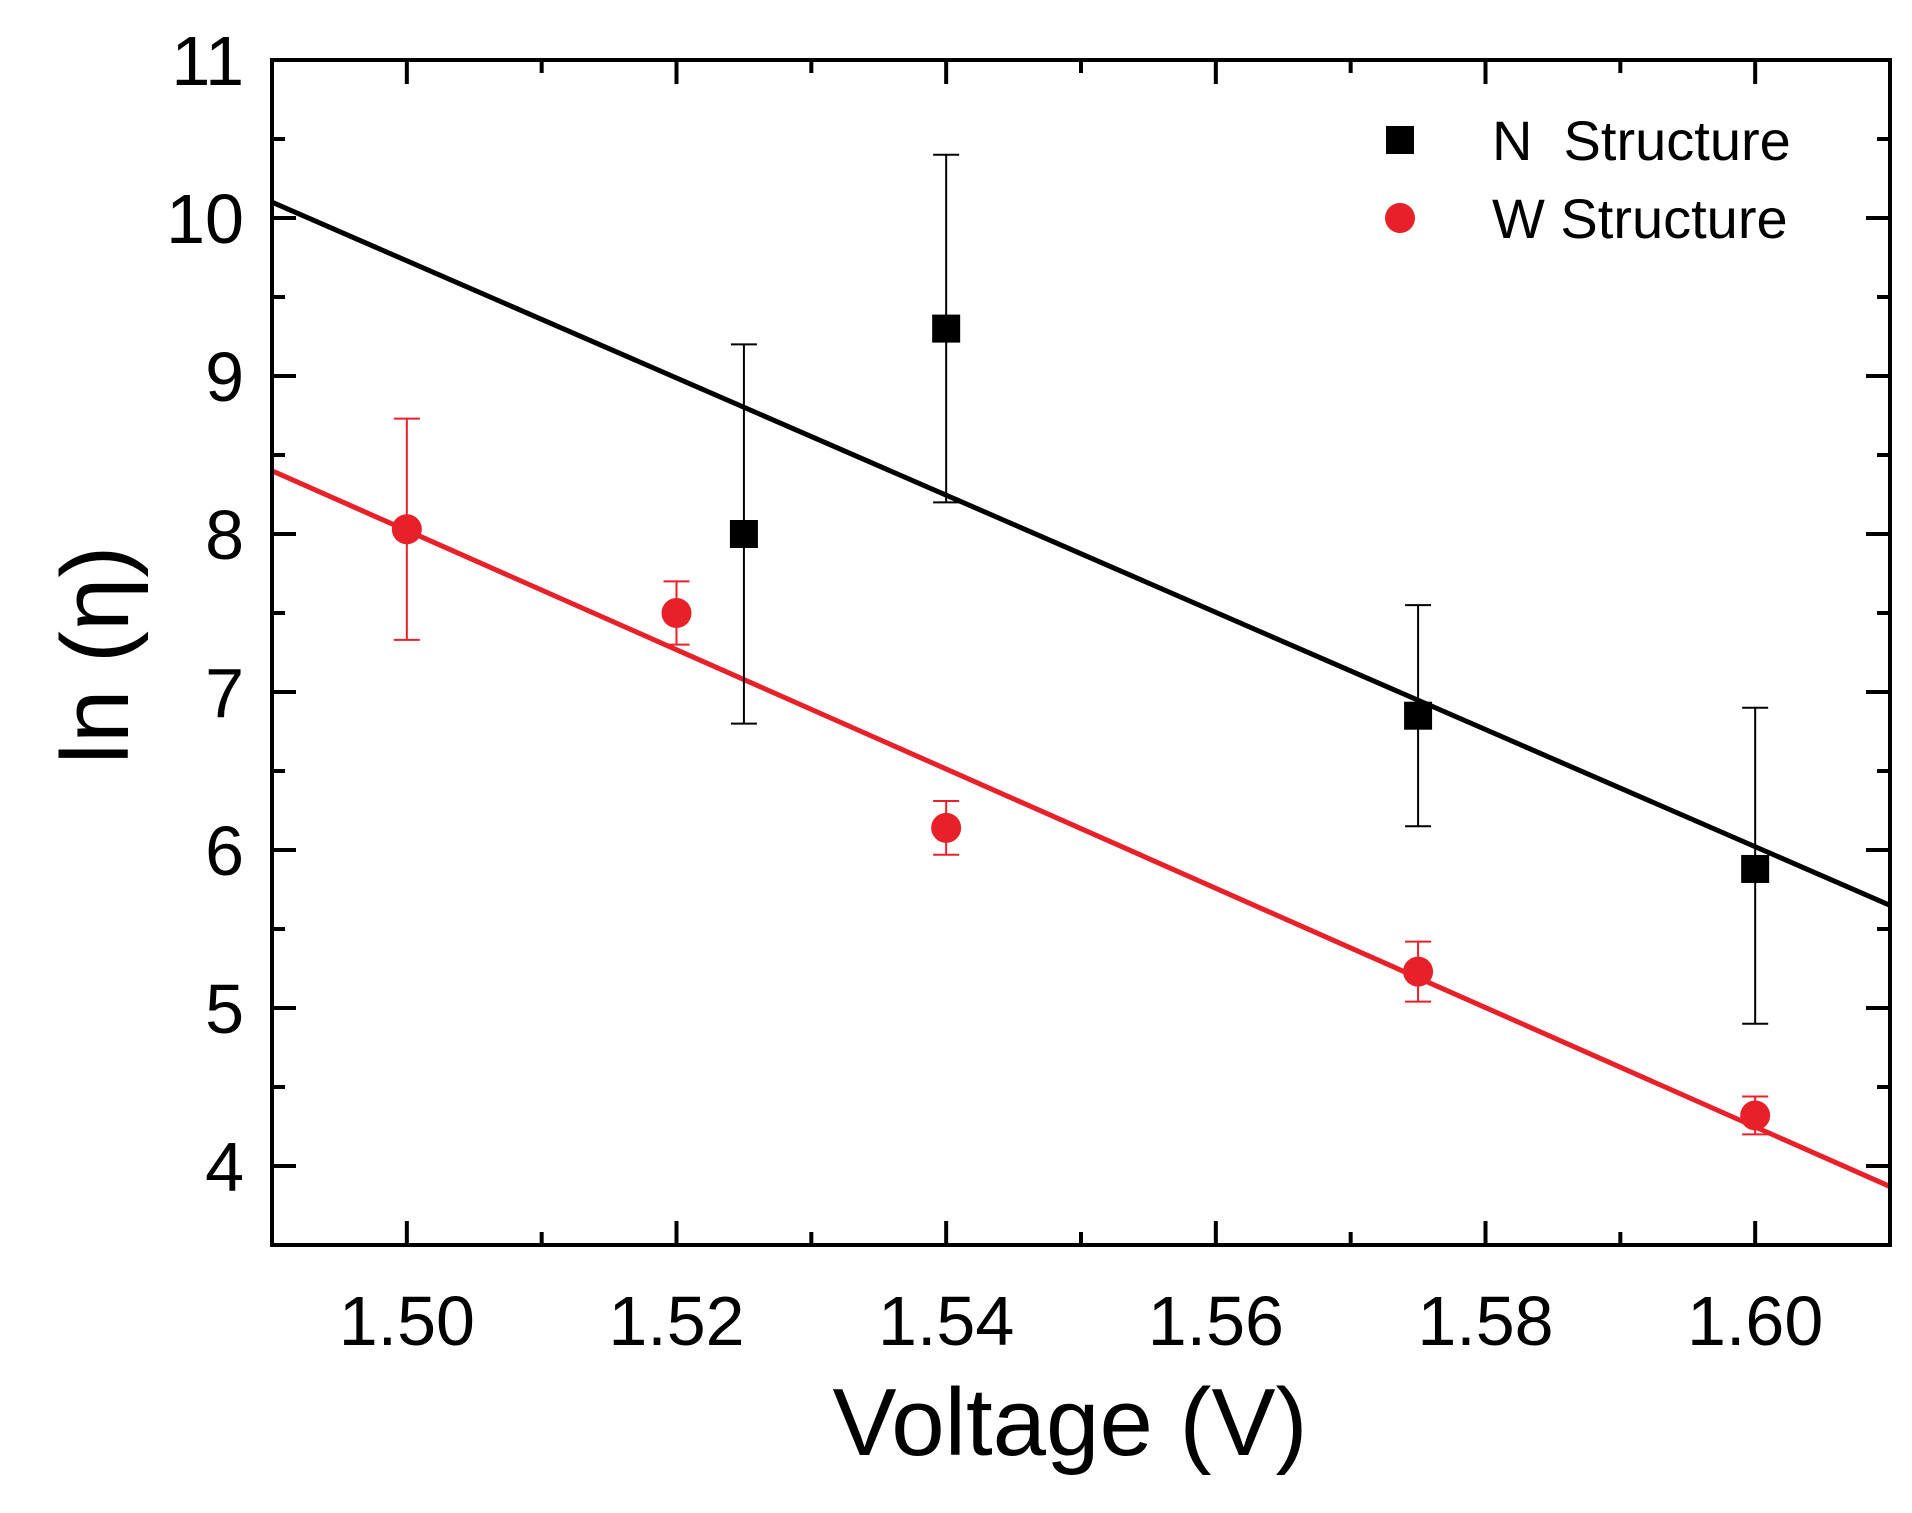  What do you see at coordinates (224, 377) in the screenshot?
I see `y-tick-label: 9` at bounding box center [224, 377].